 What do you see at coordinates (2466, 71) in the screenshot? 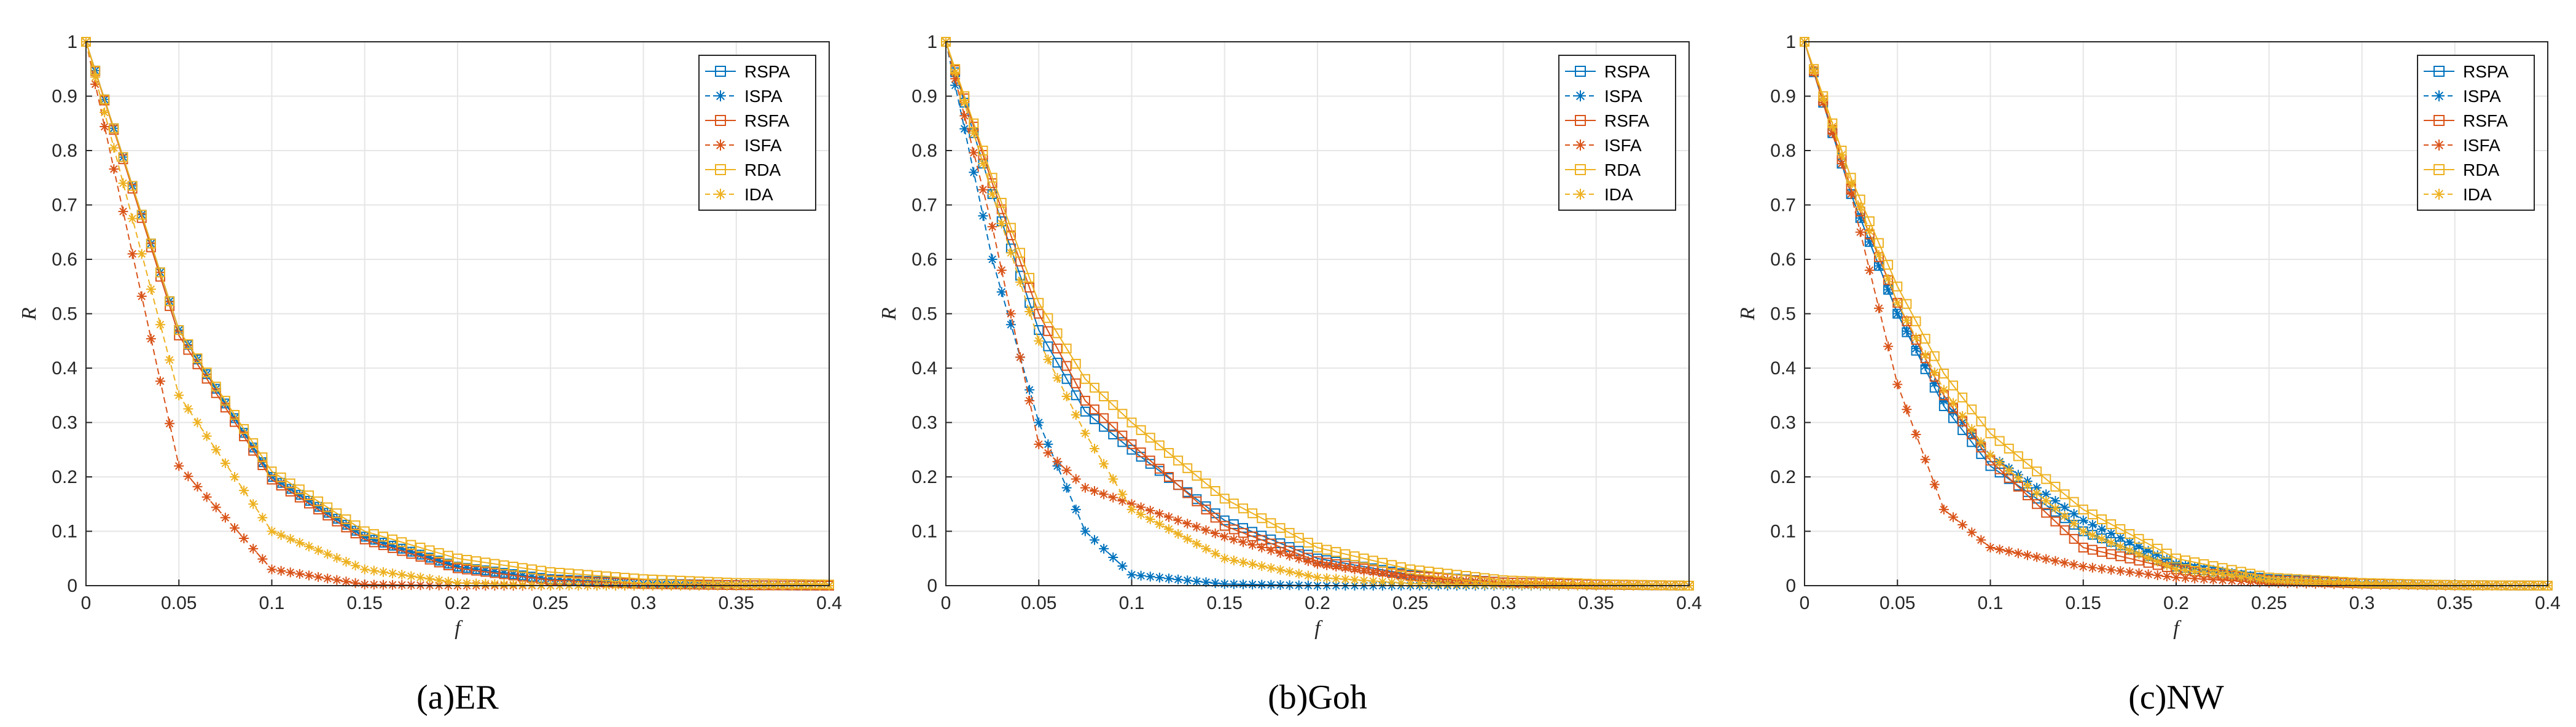
I see `legend-item-rspa: RSPA` at bounding box center [2466, 71].